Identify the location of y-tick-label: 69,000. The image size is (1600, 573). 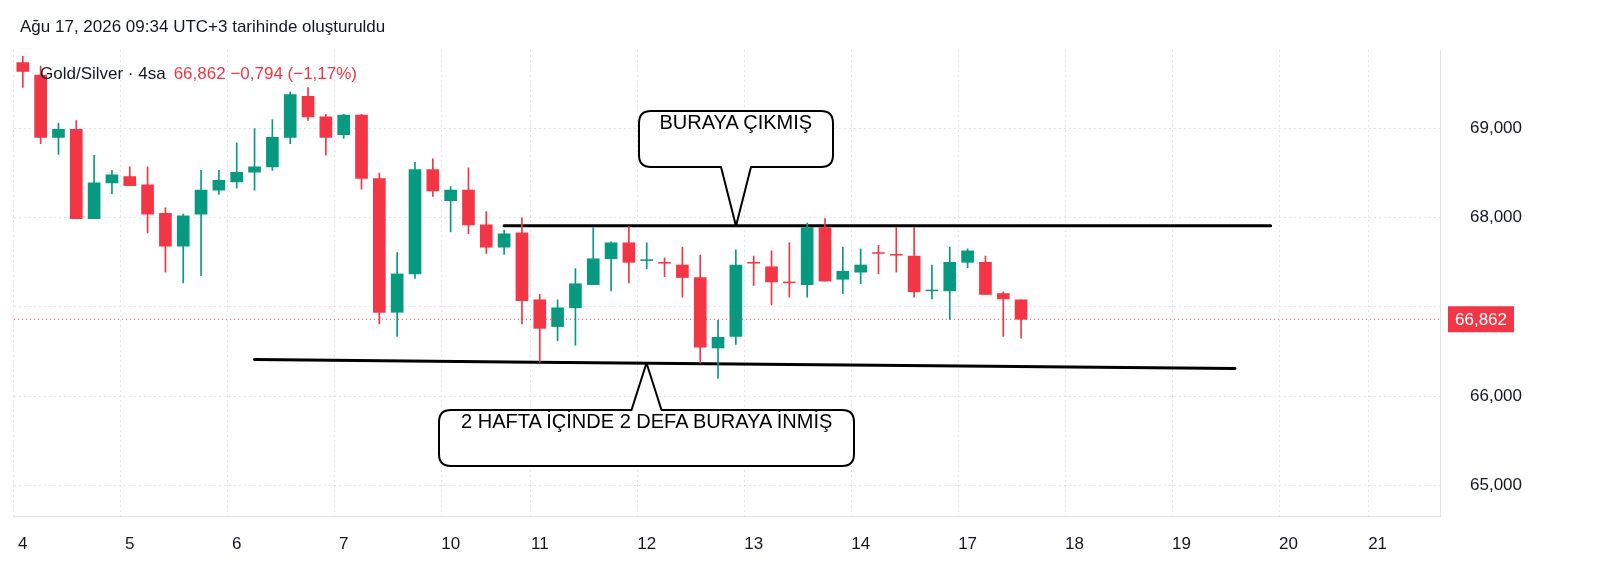
(1496, 128).